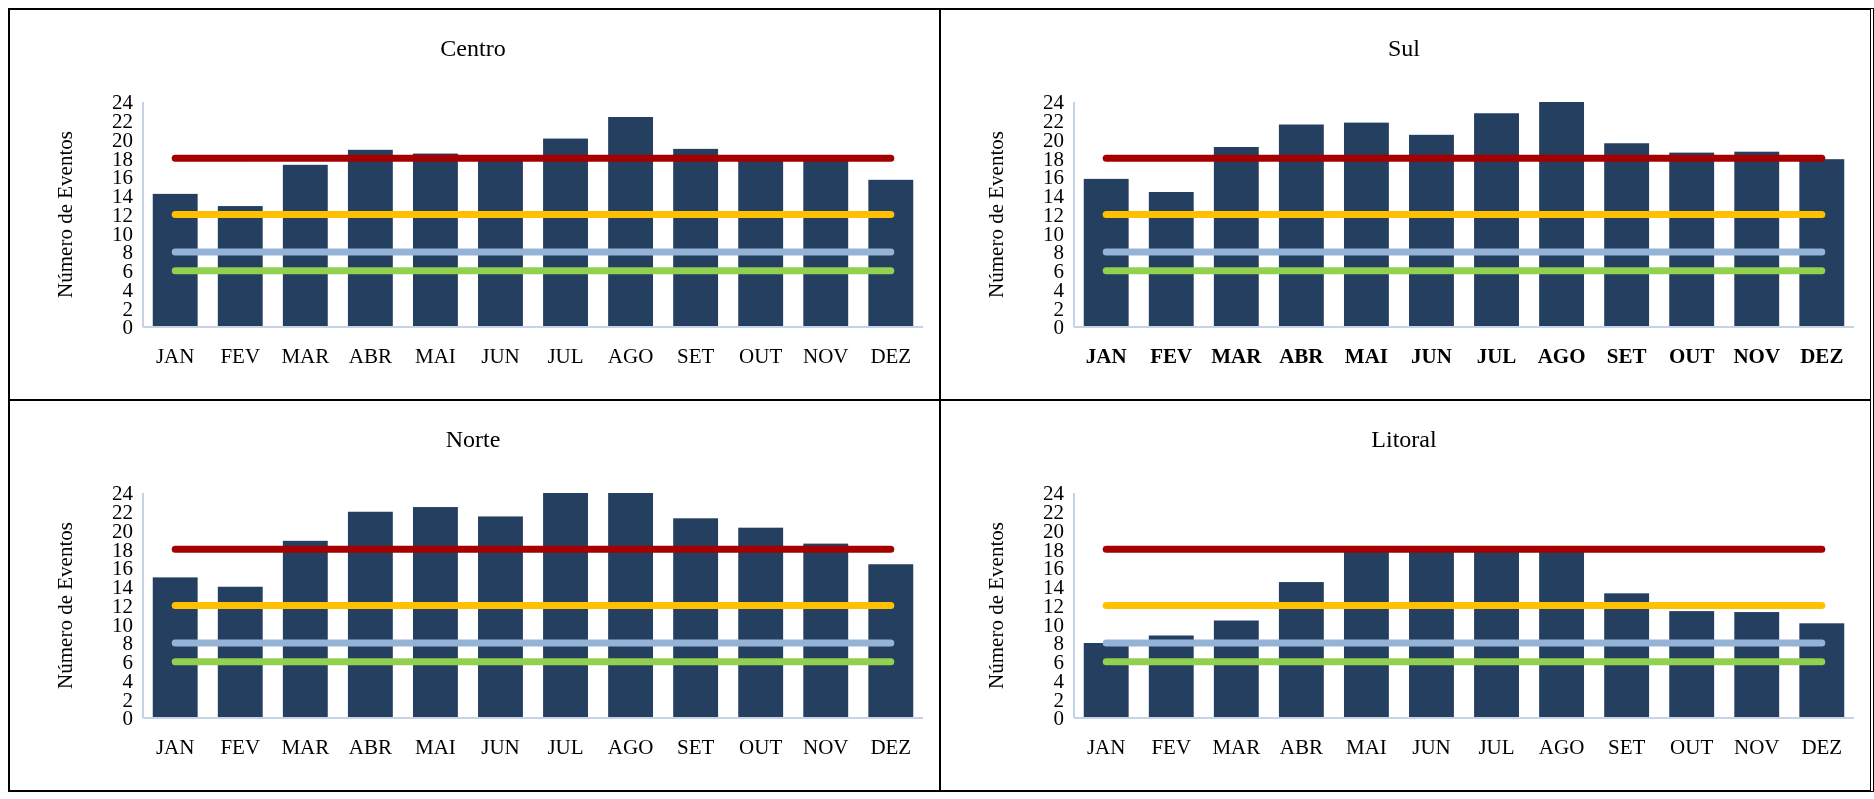 This screenshot has height=799, width=1874. I want to click on chart-title: Sul, so click(1404, 48).